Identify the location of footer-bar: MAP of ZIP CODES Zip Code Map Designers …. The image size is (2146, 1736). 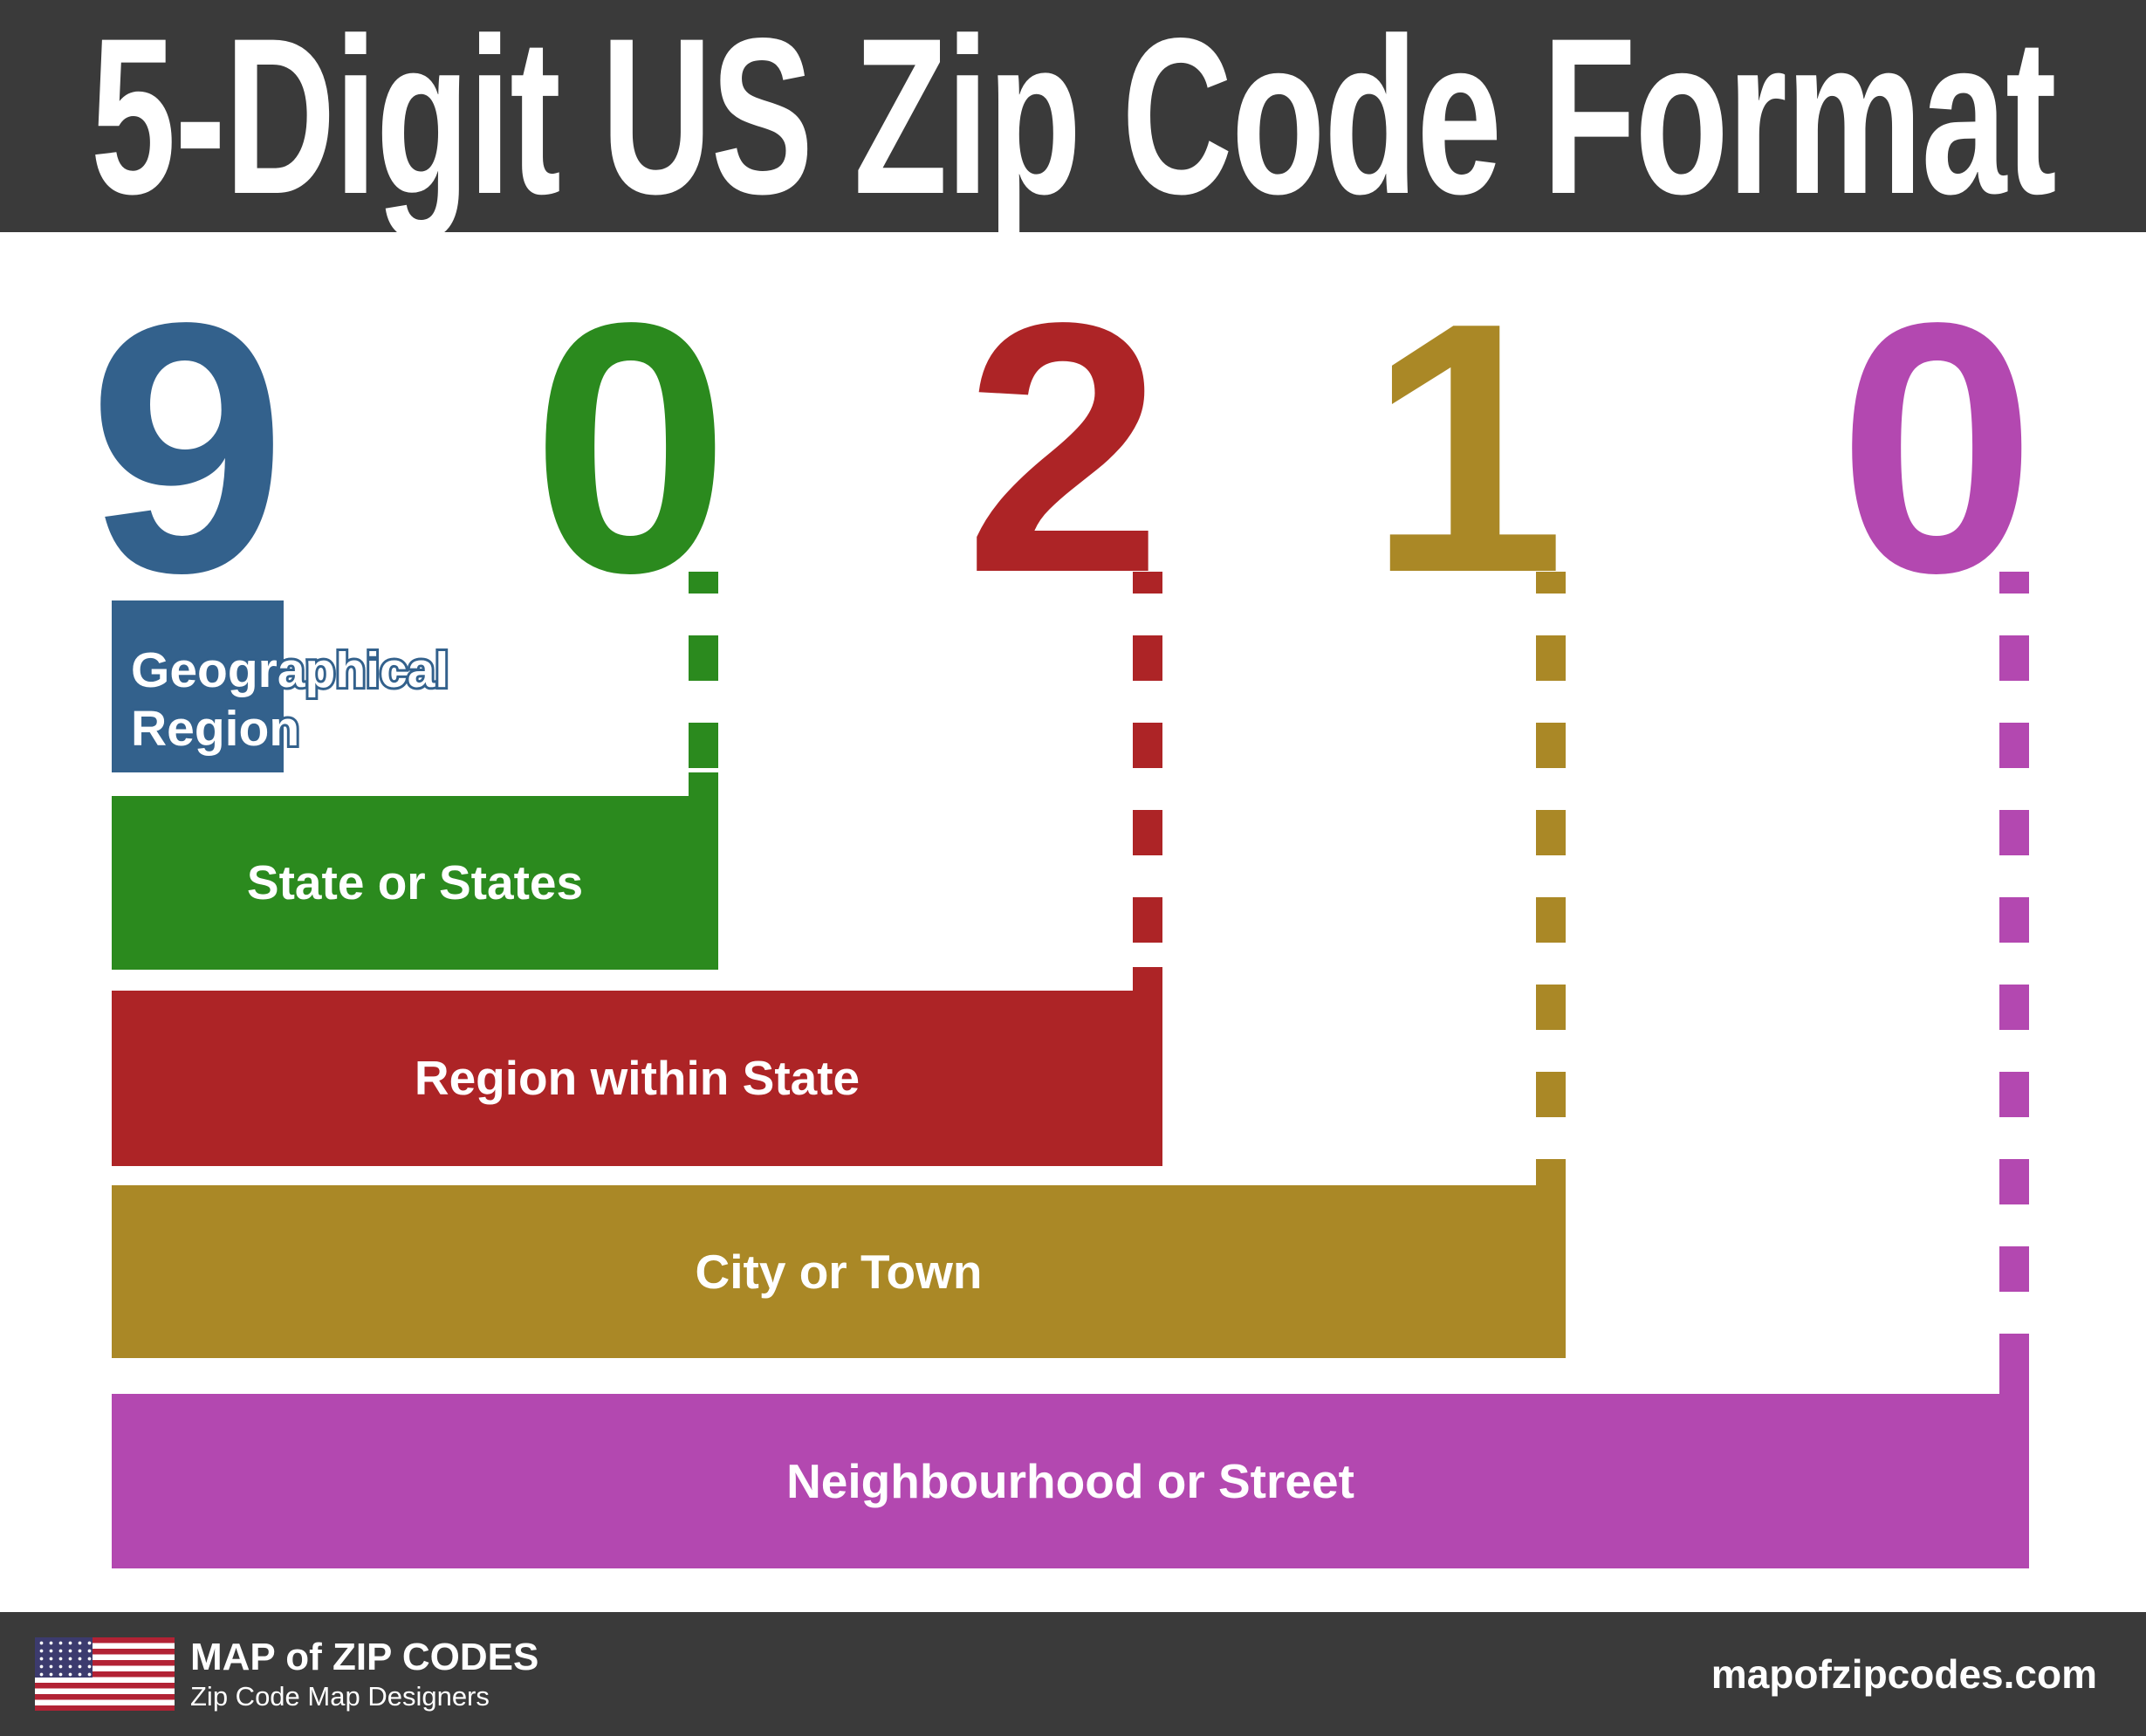
(1073, 1674).